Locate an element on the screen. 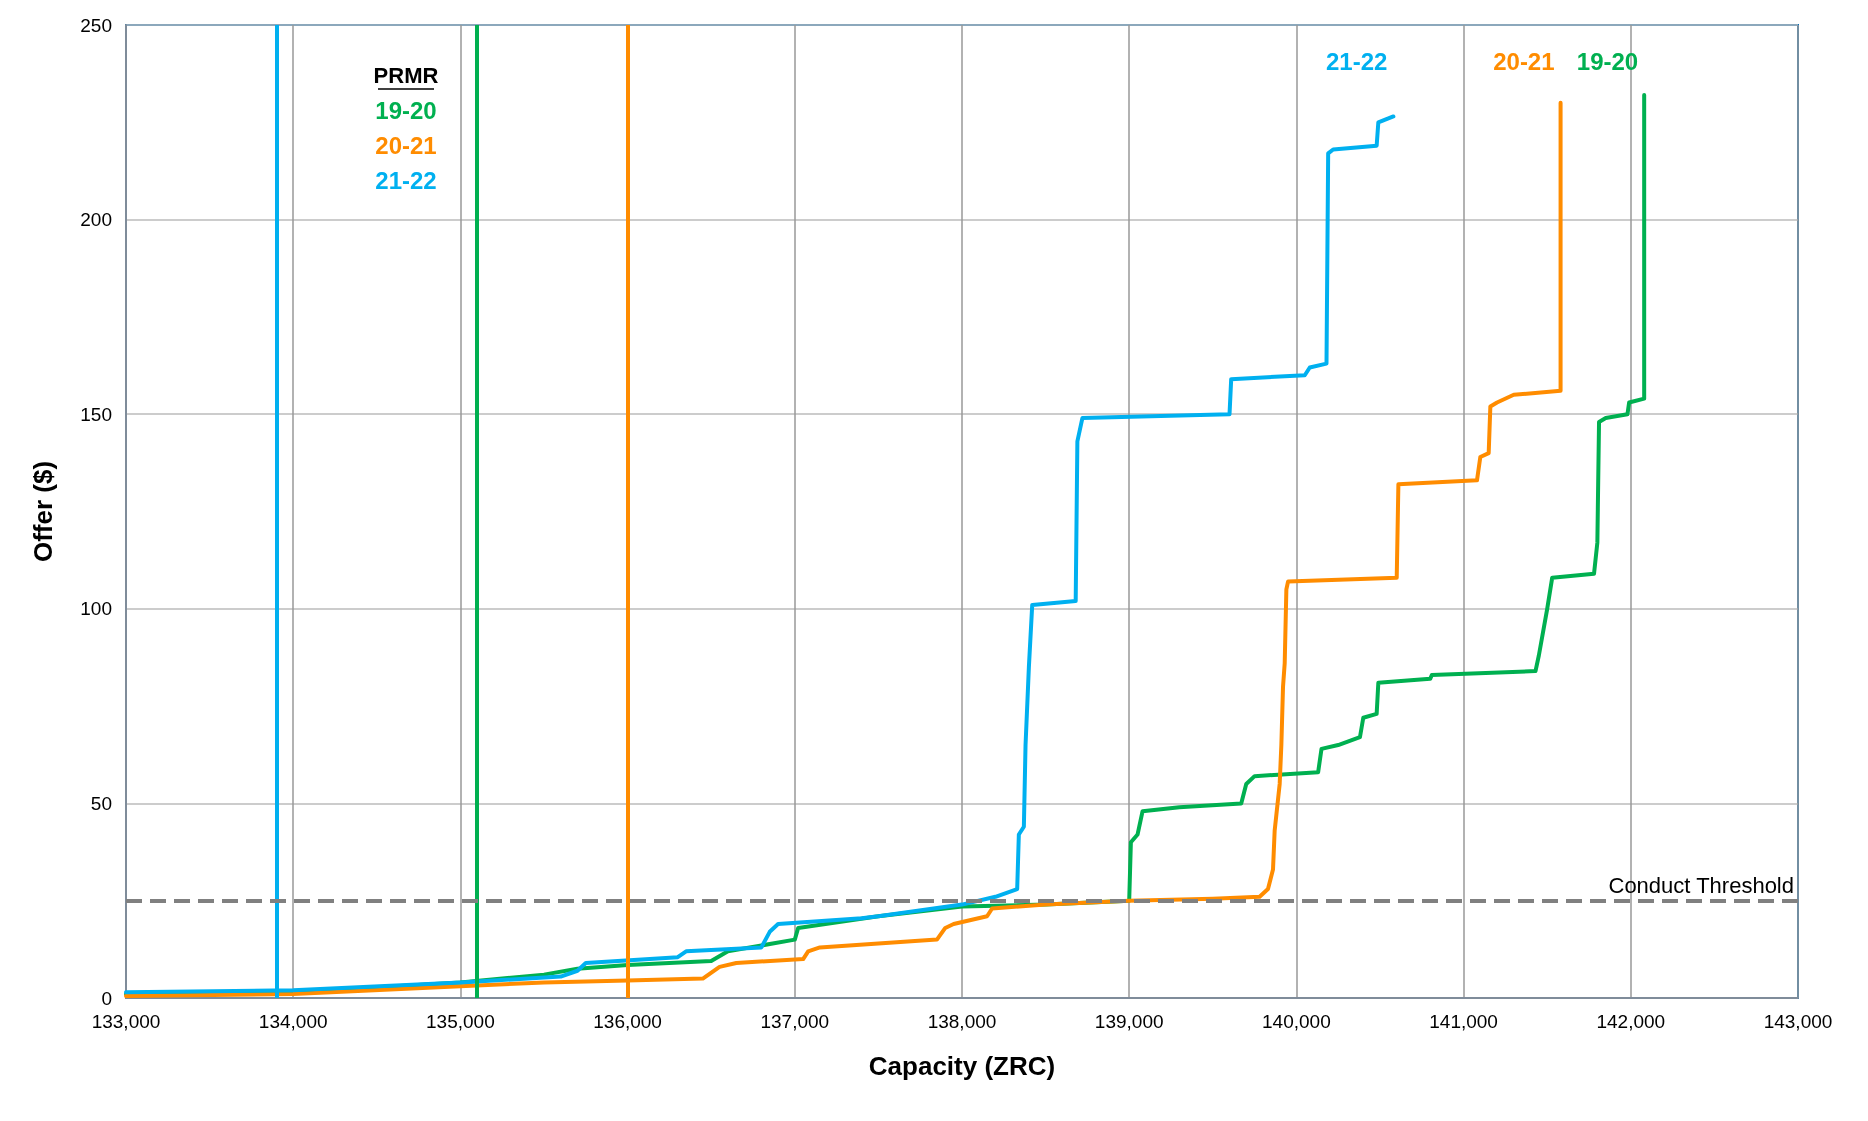 The image size is (1868, 1121). series-label: 20-21 is located at coordinates (1524, 61).